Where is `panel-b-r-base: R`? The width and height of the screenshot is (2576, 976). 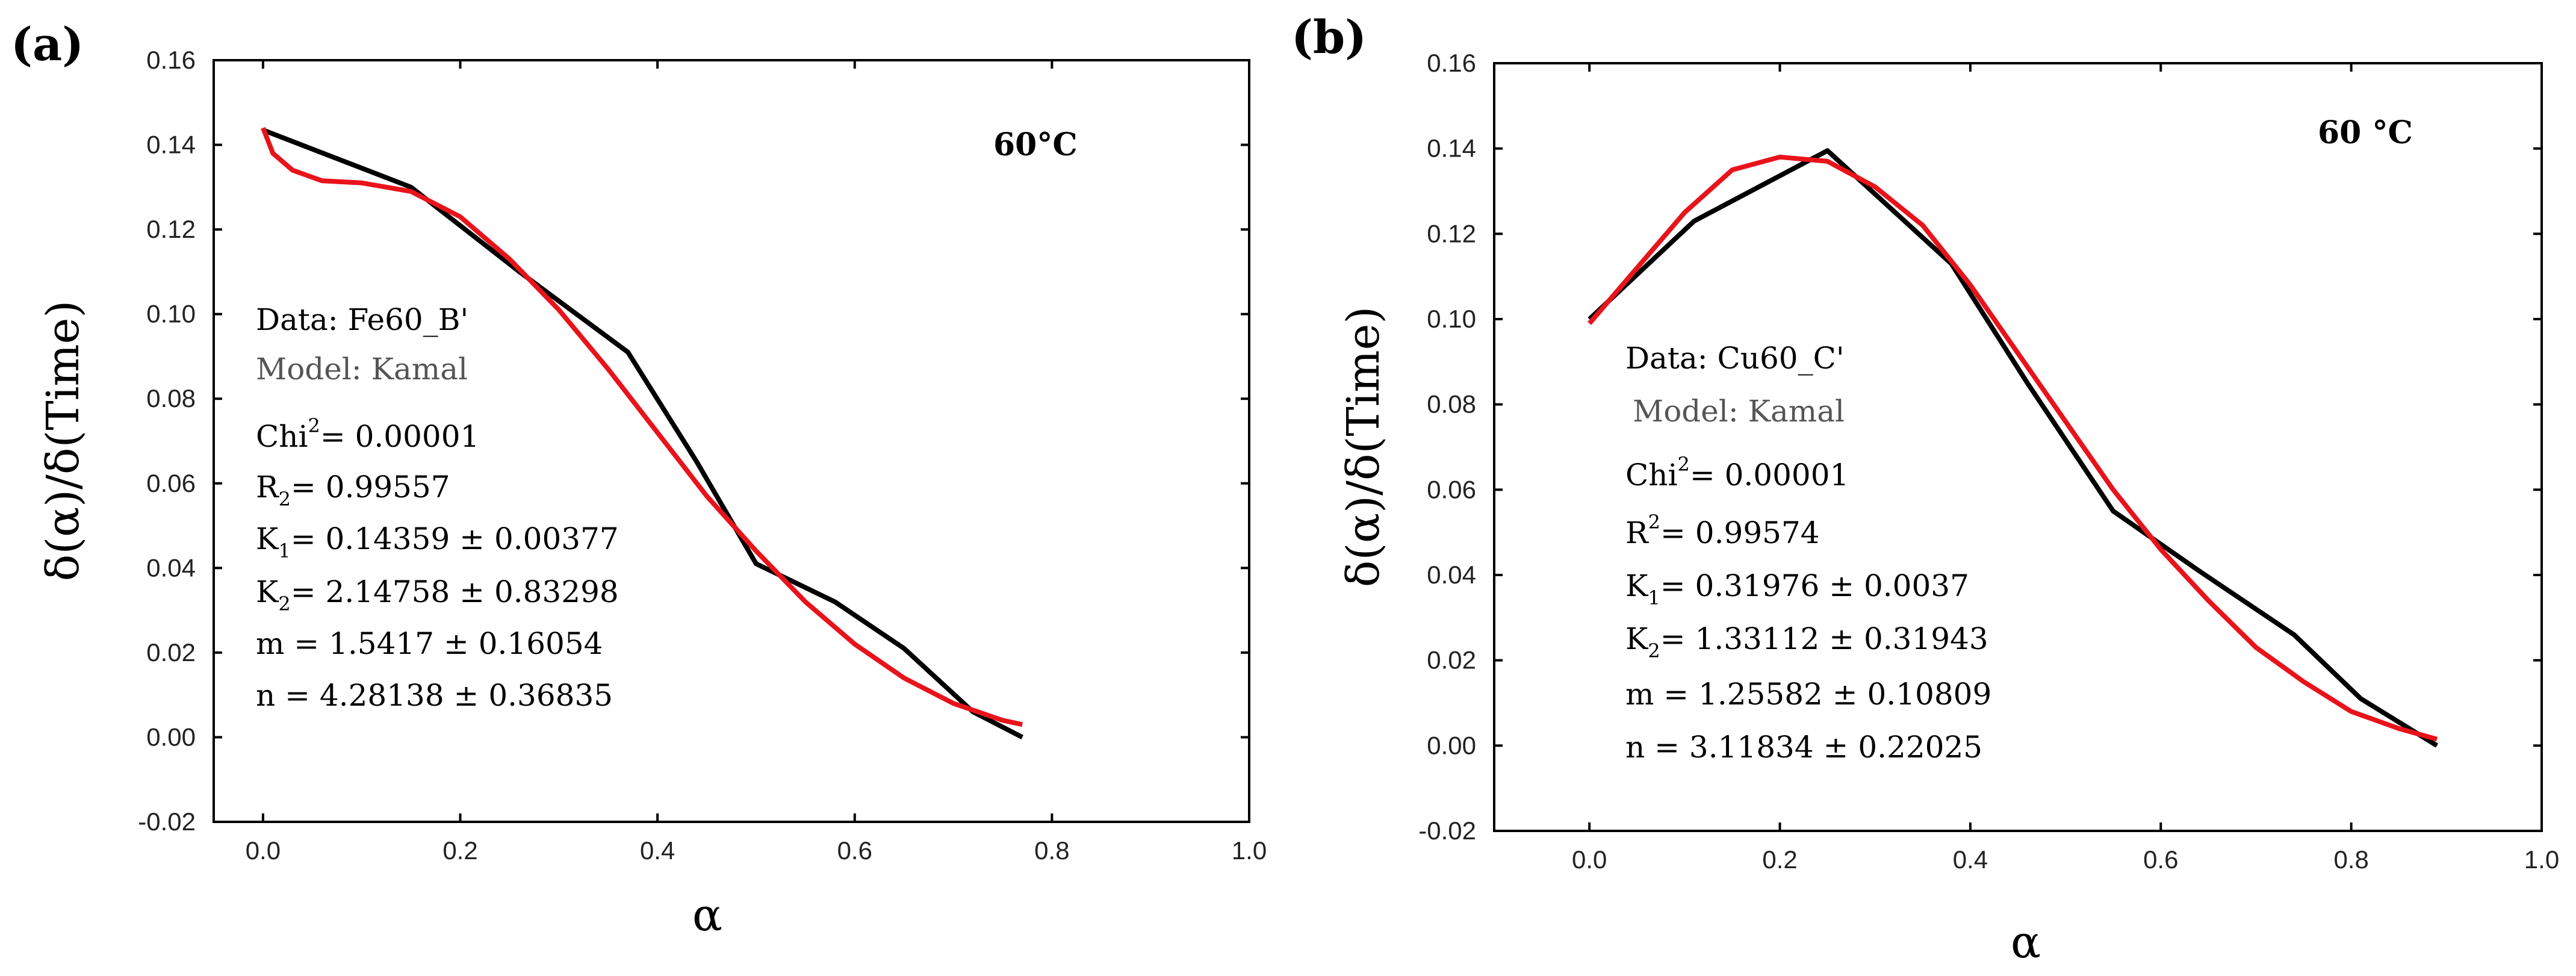 panel-b-r-base: R is located at coordinates (1637, 532).